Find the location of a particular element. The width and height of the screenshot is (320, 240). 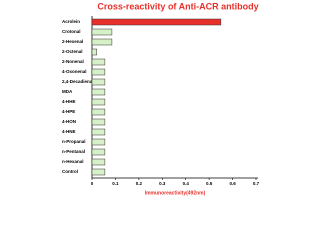

chart-title: Cross-reactivity of Anti-ACR antibody is located at coordinates (177, 6).